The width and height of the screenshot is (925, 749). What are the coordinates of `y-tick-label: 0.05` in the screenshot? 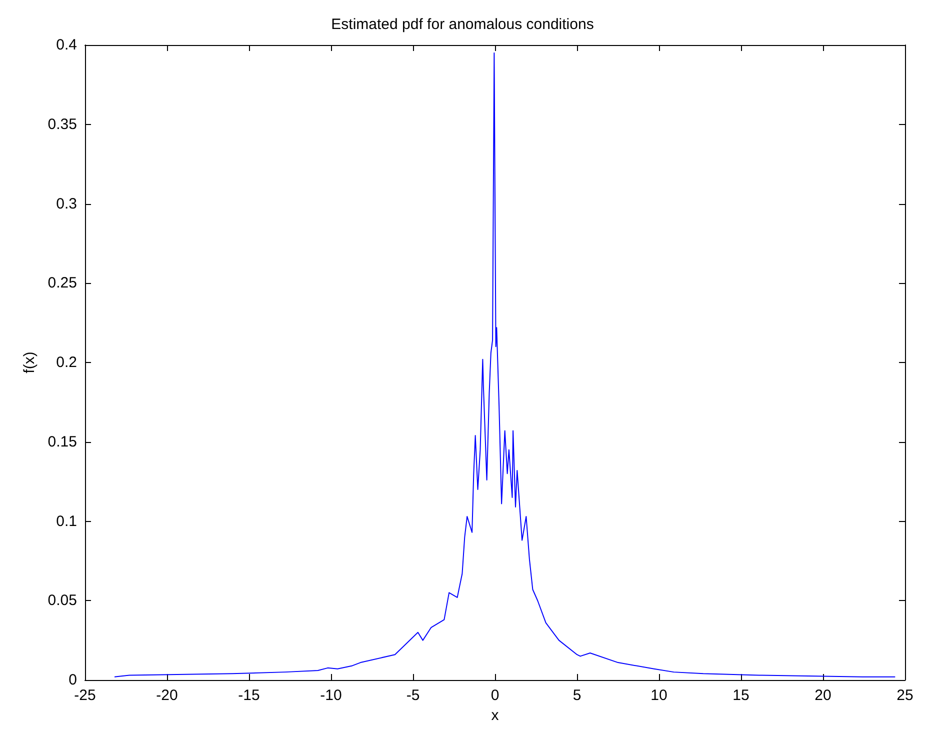 It's located at (62, 601).